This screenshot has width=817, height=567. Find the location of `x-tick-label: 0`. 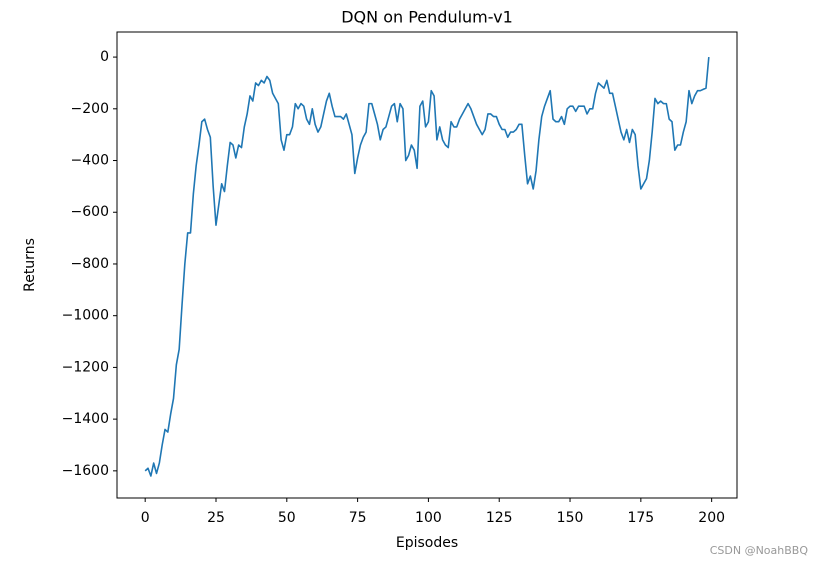

x-tick-label: 0 is located at coordinates (145, 518).